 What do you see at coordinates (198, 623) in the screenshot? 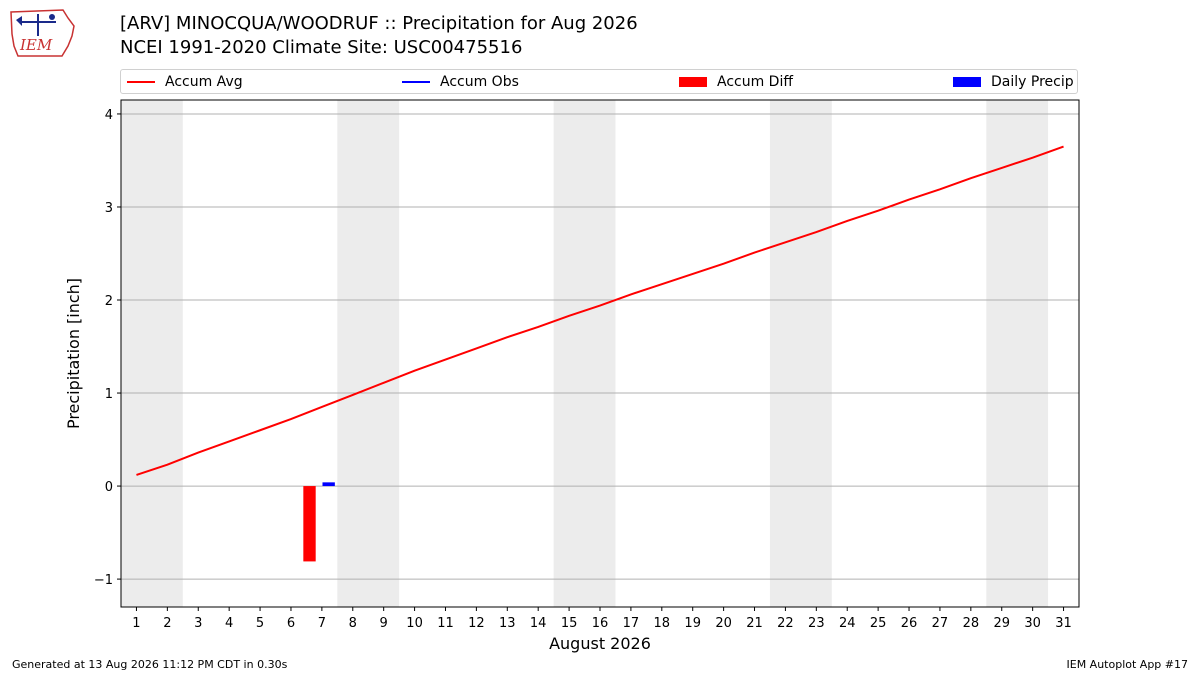
I see `x-tick-label: 3` at bounding box center [198, 623].